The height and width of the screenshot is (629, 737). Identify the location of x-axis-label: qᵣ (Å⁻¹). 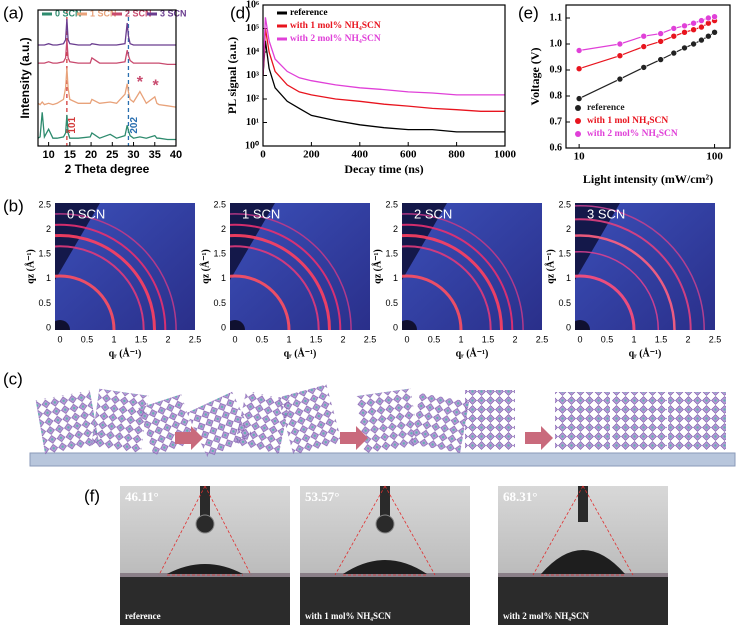
(645, 353).